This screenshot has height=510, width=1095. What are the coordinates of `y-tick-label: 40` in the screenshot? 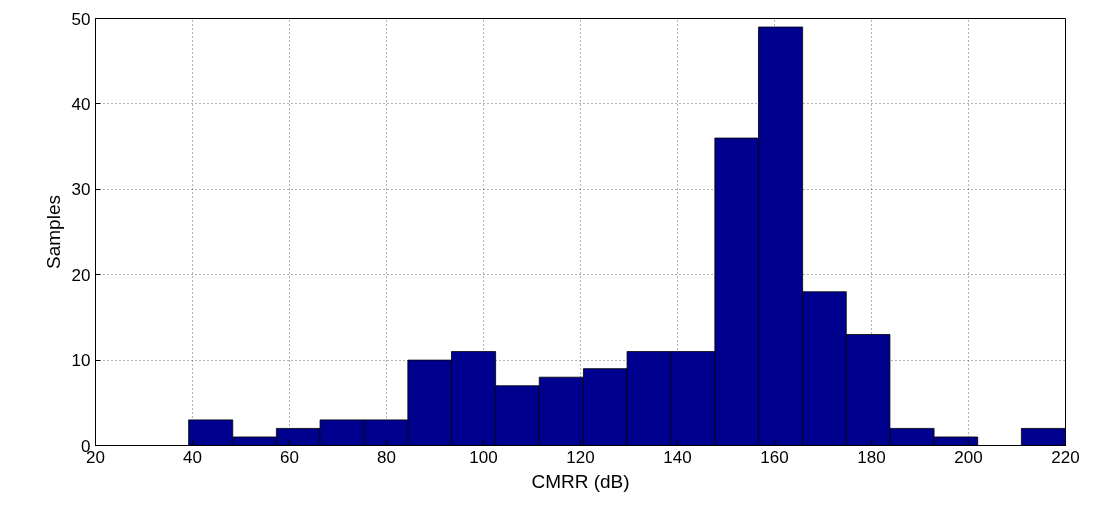 It's located at (81, 104).